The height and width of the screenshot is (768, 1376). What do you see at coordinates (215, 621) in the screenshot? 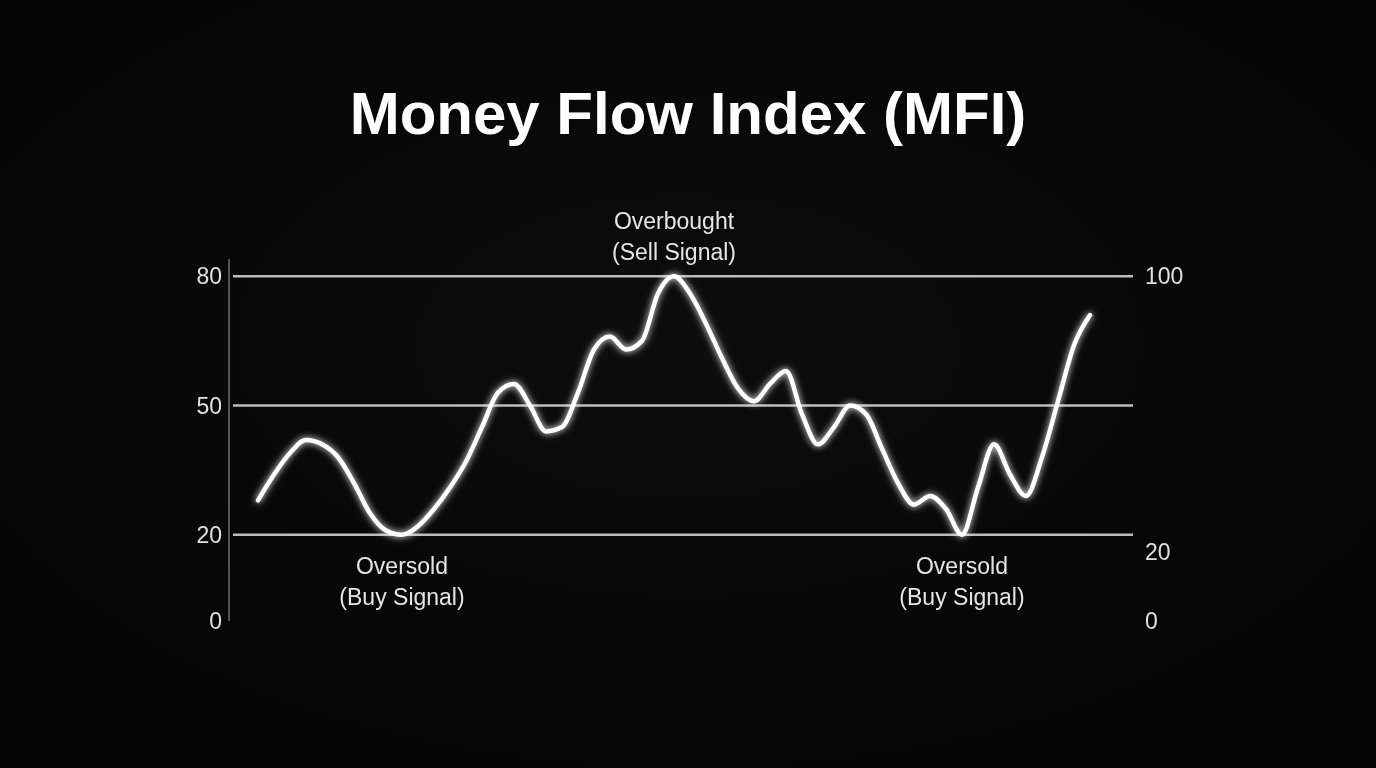
I see `y-tick-label: 0` at bounding box center [215, 621].